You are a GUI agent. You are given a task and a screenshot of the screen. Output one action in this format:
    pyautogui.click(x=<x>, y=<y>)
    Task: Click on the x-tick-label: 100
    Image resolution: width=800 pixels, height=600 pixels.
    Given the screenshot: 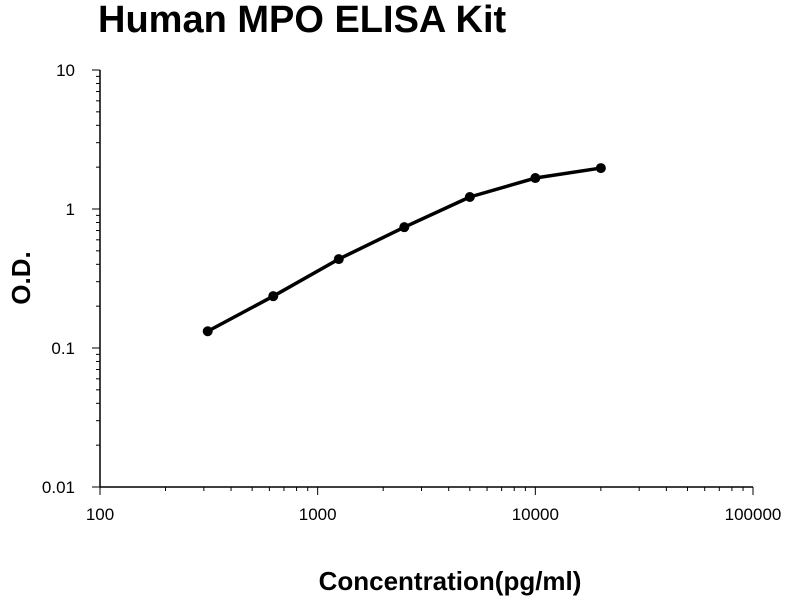 What is the action you would take?
    pyautogui.click(x=100, y=514)
    